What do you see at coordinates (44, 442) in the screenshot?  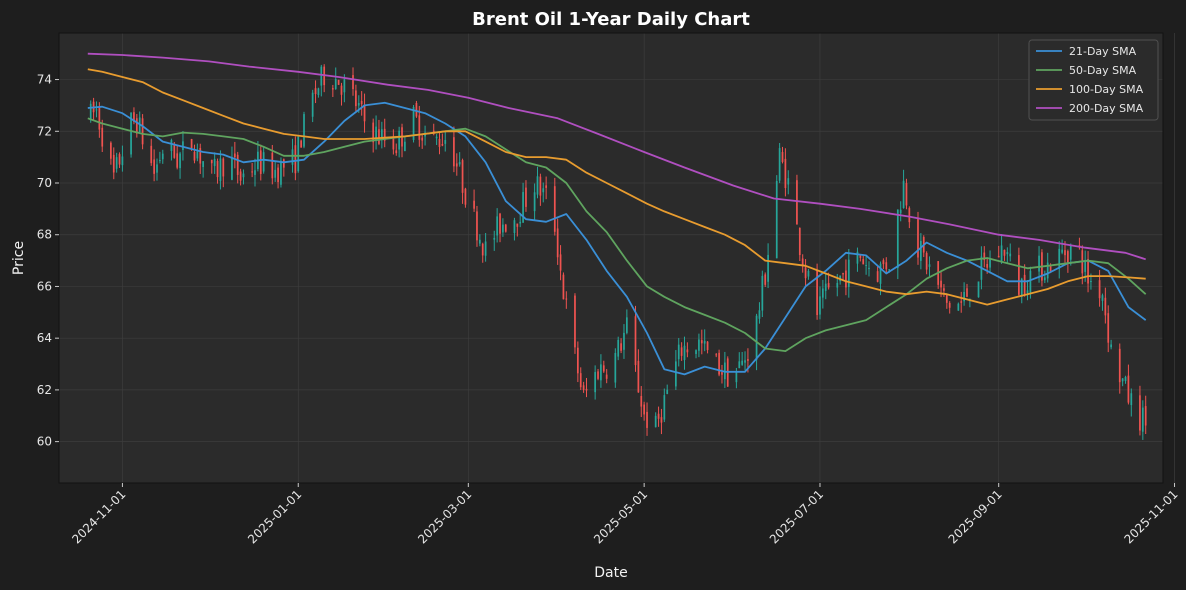 I see `y-tick-label: 60` at bounding box center [44, 442].